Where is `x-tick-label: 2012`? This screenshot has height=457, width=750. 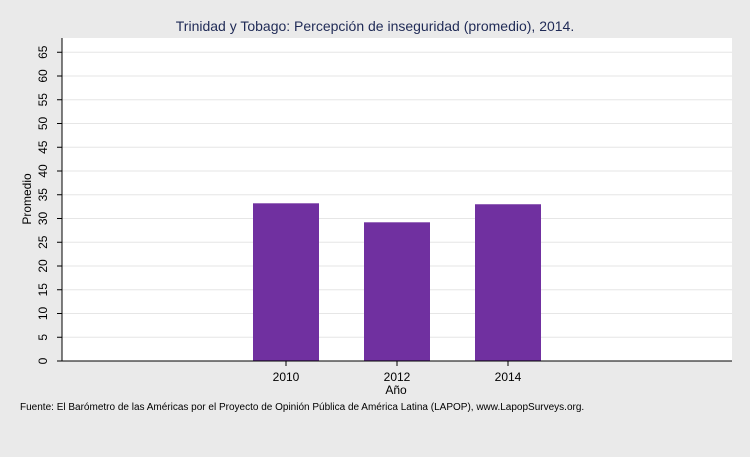
x-tick-label: 2012 is located at coordinates (397, 377).